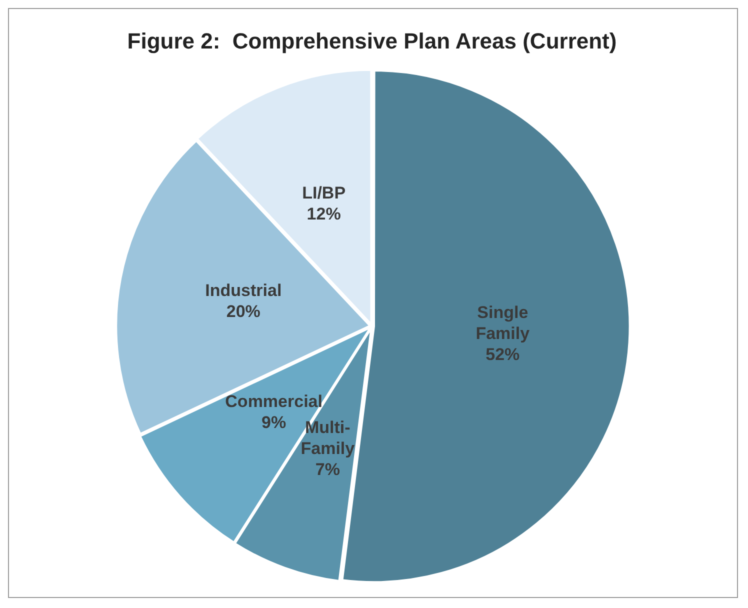  What do you see at coordinates (273, 401) in the screenshot?
I see `slice-label: Commercial` at bounding box center [273, 401].